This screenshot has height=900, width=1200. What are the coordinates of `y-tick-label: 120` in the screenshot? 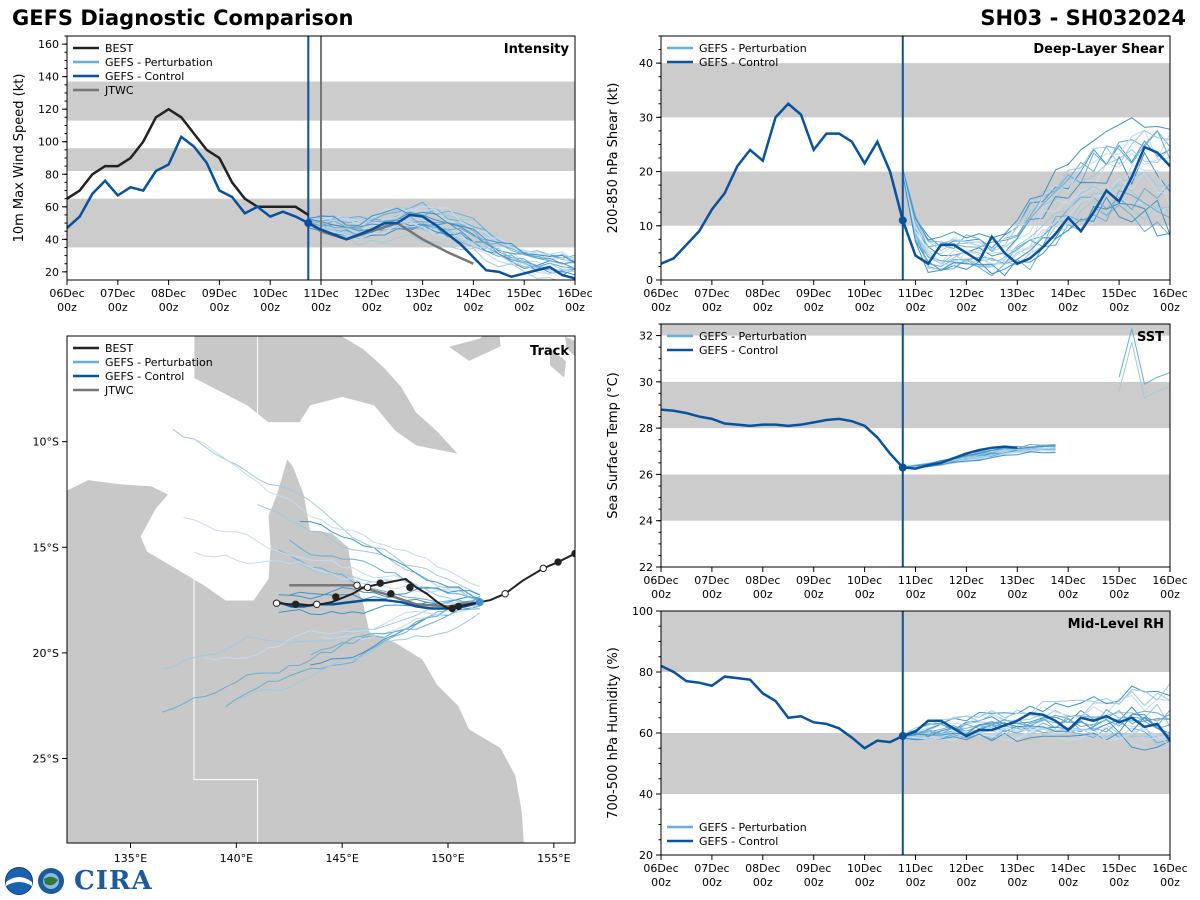 It's located at (48, 109).